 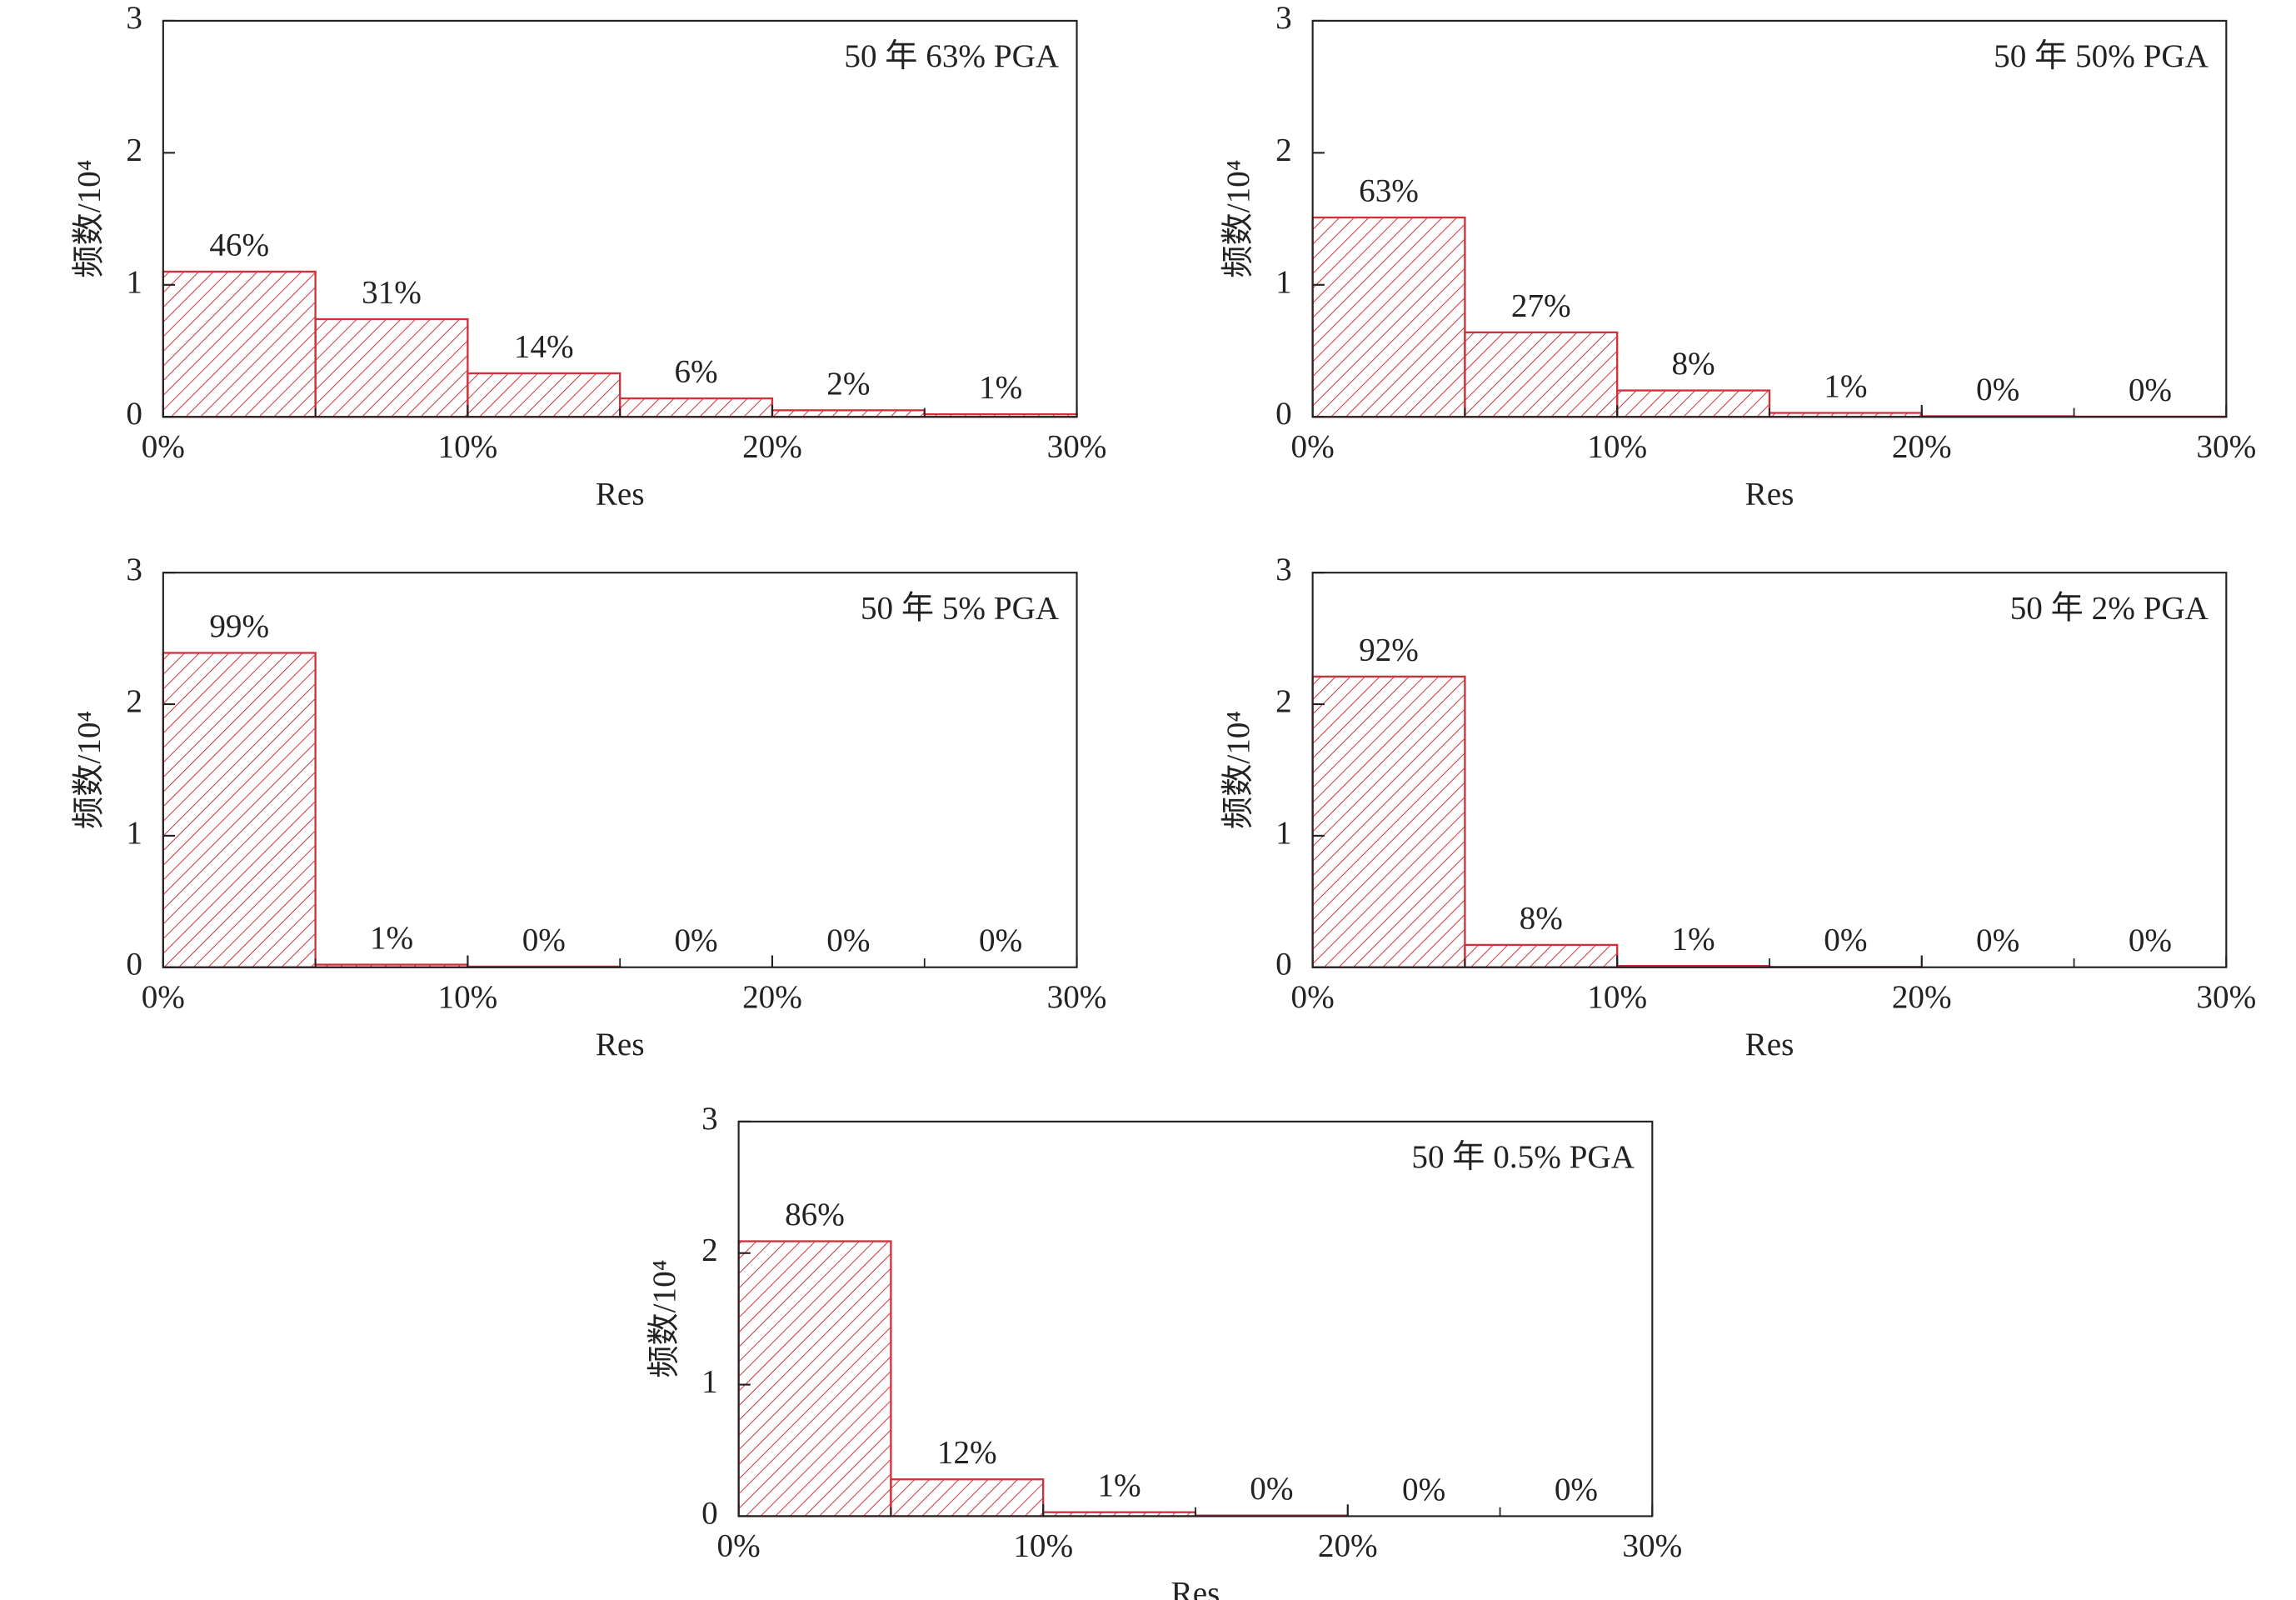 What do you see at coordinates (2101, 56) in the screenshot?
I see `chart-title: 50 年 50% PGA` at bounding box center [2101, 56].